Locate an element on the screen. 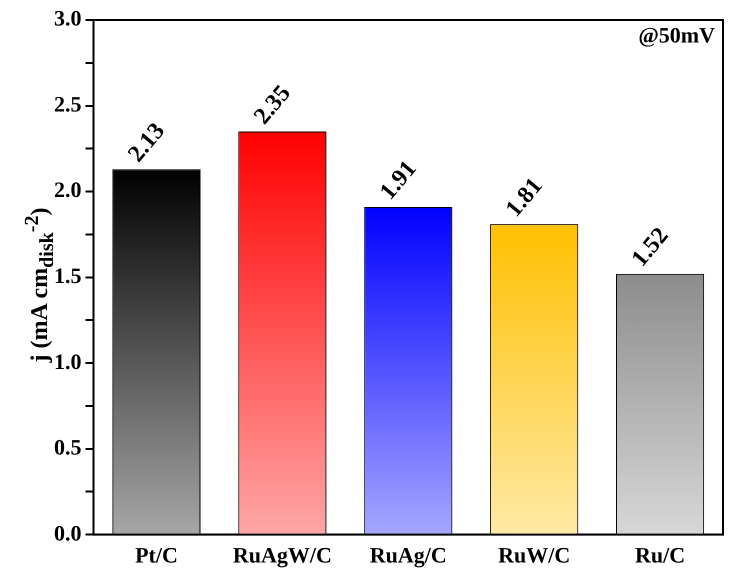 The width and height of the screenshot is (733, 575). y-tick-label: 1.5 is located at coordinates (68, 275).